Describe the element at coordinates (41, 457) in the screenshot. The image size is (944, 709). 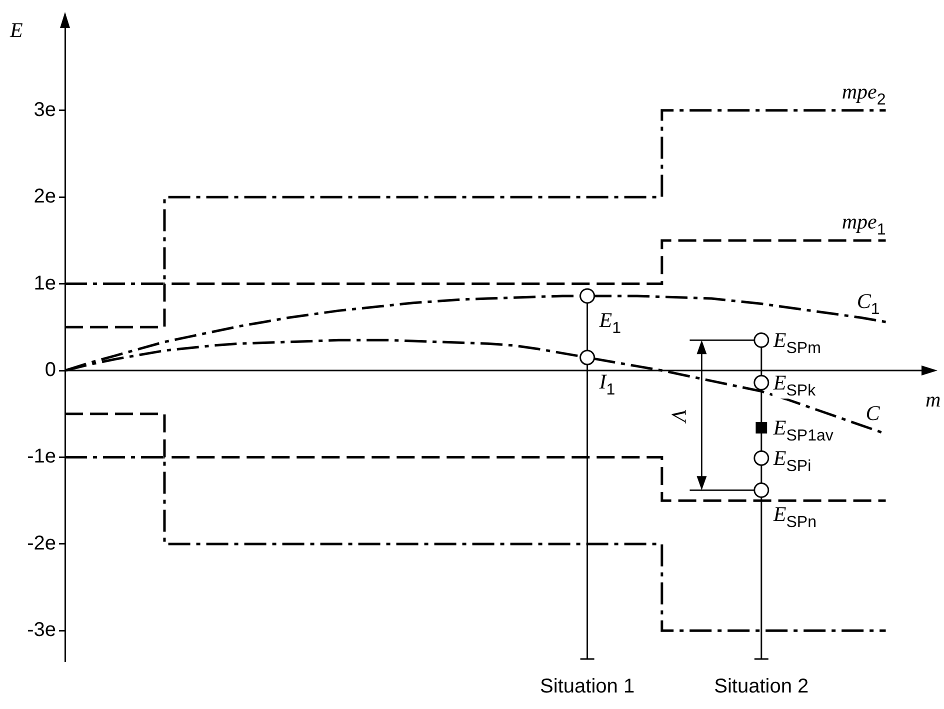
I see `y-tick-label: -1e` at that location.